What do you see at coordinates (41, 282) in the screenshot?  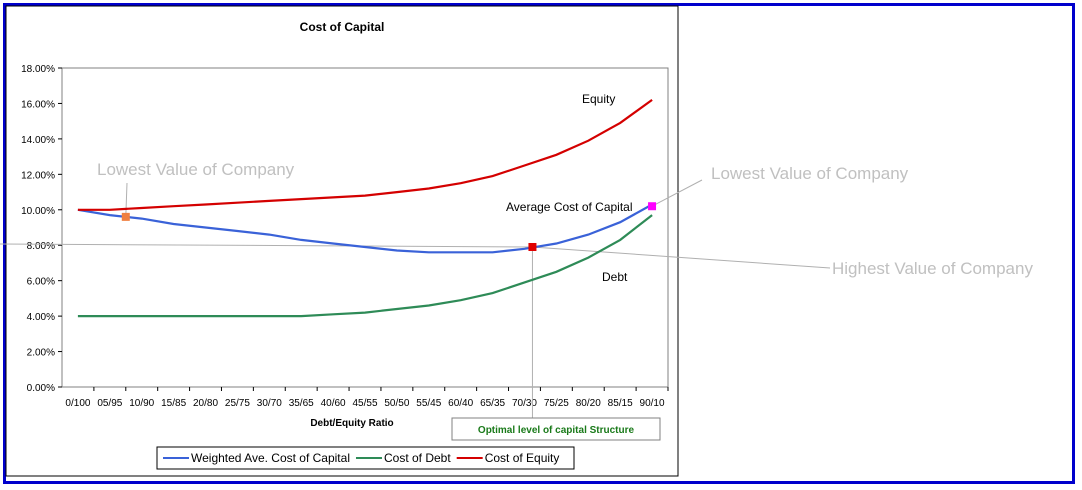 I see `y-tick-label: 6.00%` at bounding box center [41, 282].